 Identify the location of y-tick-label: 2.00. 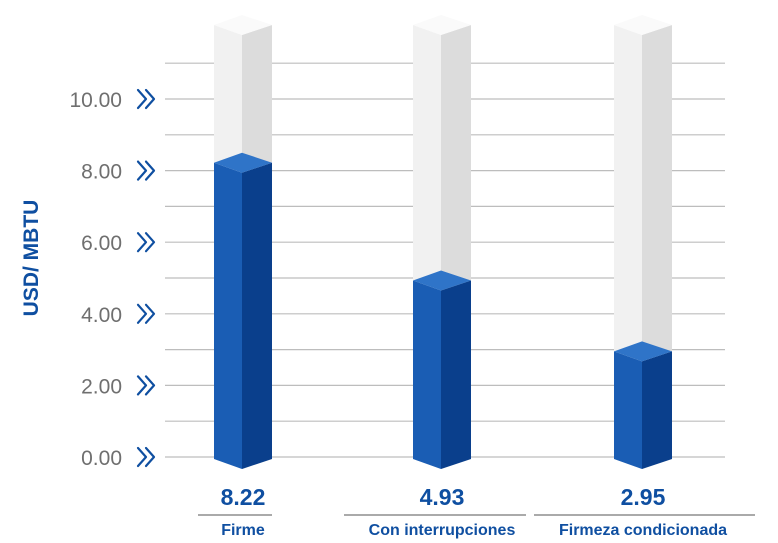
(101, 386).